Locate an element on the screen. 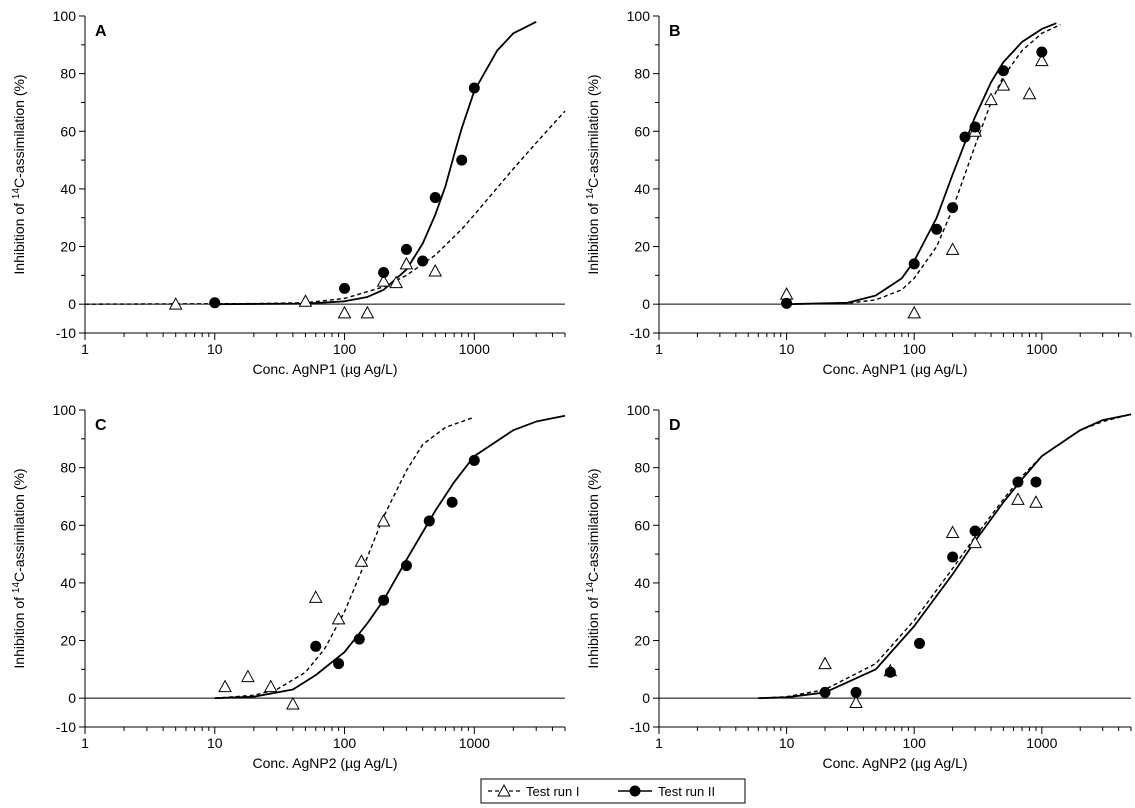  y-tick-label-a: 60 is located at coordinates (68, 131).